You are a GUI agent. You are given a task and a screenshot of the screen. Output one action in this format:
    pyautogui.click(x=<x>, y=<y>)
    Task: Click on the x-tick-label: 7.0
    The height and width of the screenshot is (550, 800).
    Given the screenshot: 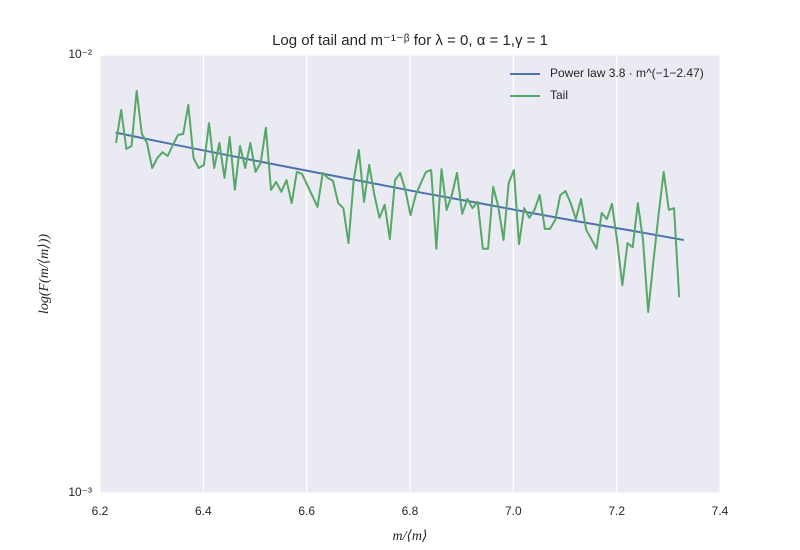 What is the action you would take?
    pyautogui.click(x=513, y=511)
    